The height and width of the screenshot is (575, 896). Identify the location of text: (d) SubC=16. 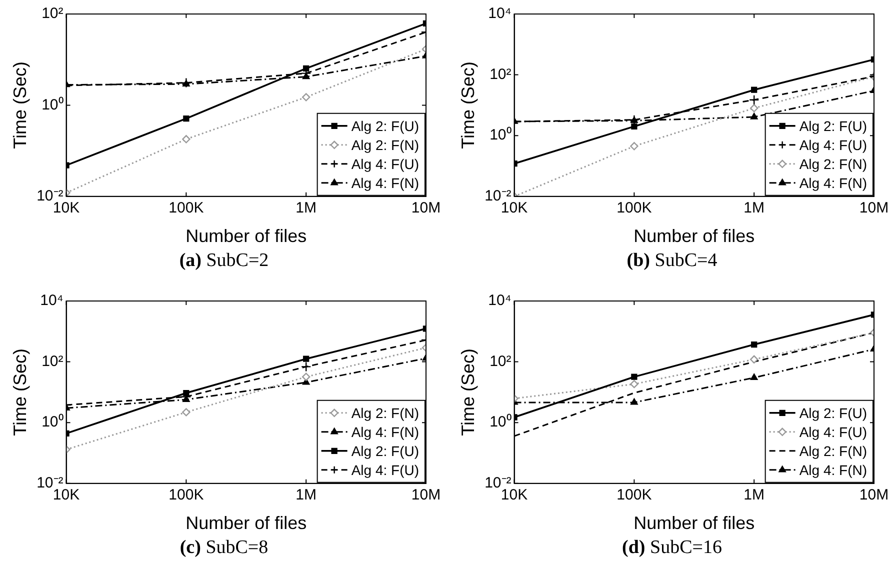
(672, 548).